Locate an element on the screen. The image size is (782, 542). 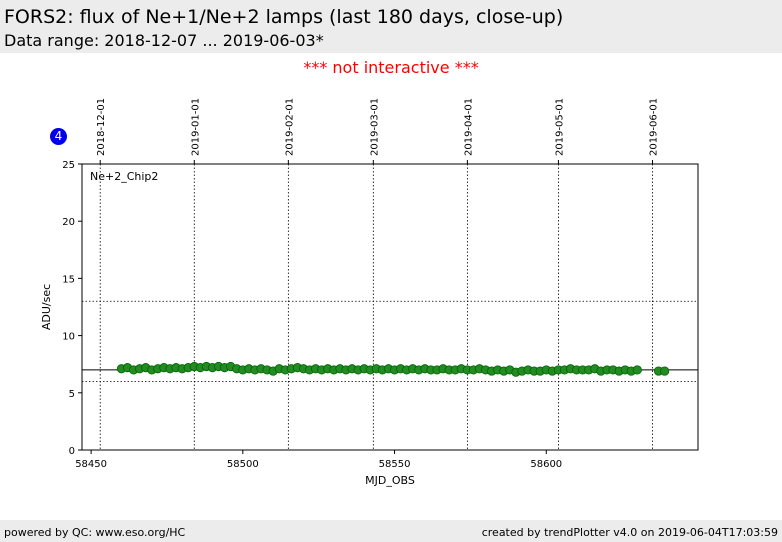
data-range-subtitle: Data range: 2018-12-07 ... 2019-06-03* is located at coordinates (164, 40).